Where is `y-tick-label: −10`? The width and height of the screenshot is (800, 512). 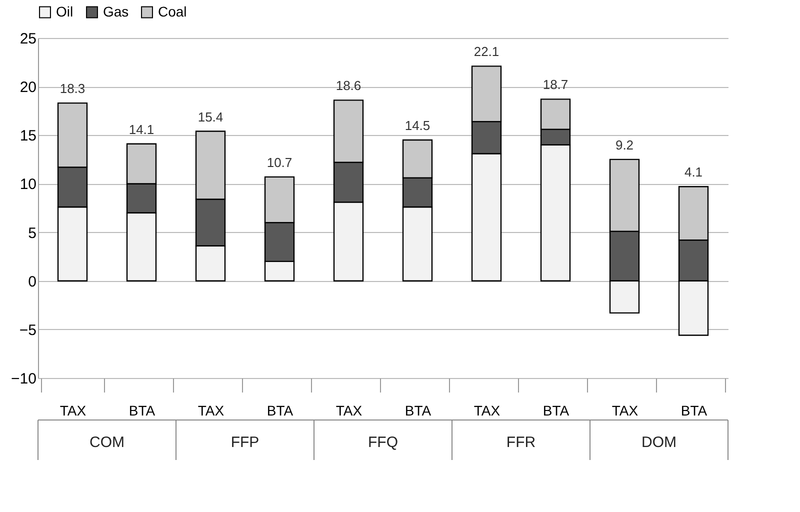 y-tick-label: −10 is located at coordinates (23, 379).